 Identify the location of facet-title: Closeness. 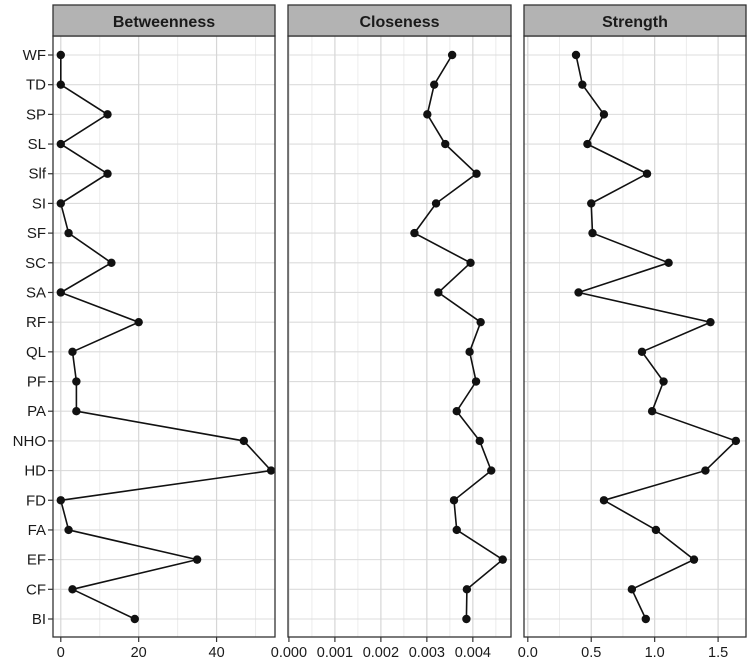
(399, 22).